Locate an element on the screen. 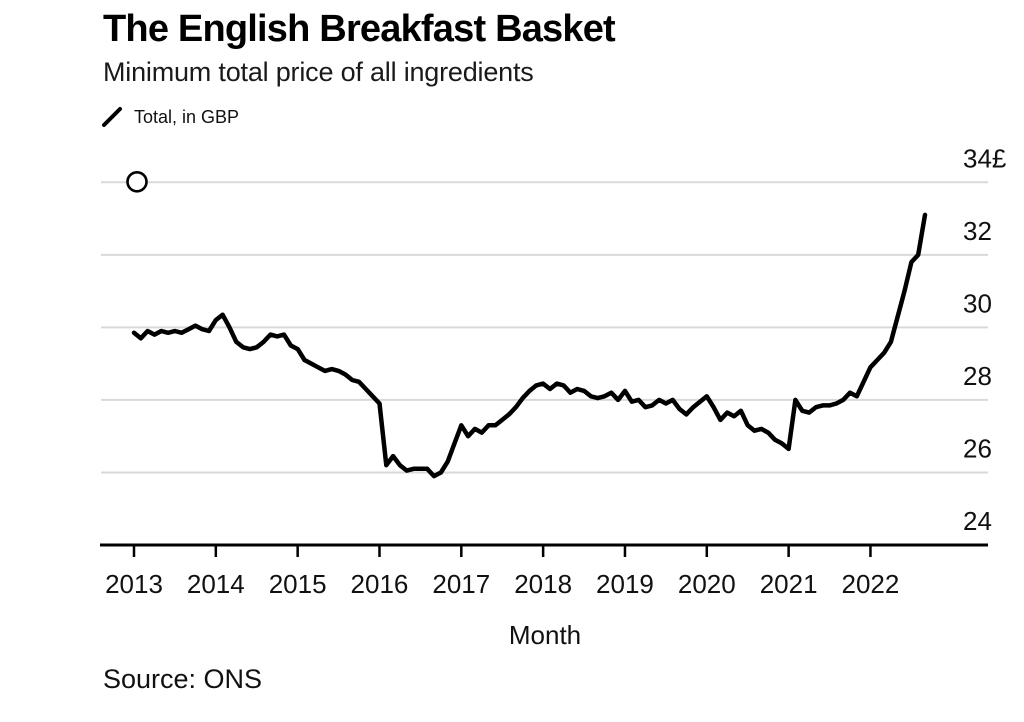  chart-subtitle: Minimum total price of all ingredients is located at coordinates (318, 72).